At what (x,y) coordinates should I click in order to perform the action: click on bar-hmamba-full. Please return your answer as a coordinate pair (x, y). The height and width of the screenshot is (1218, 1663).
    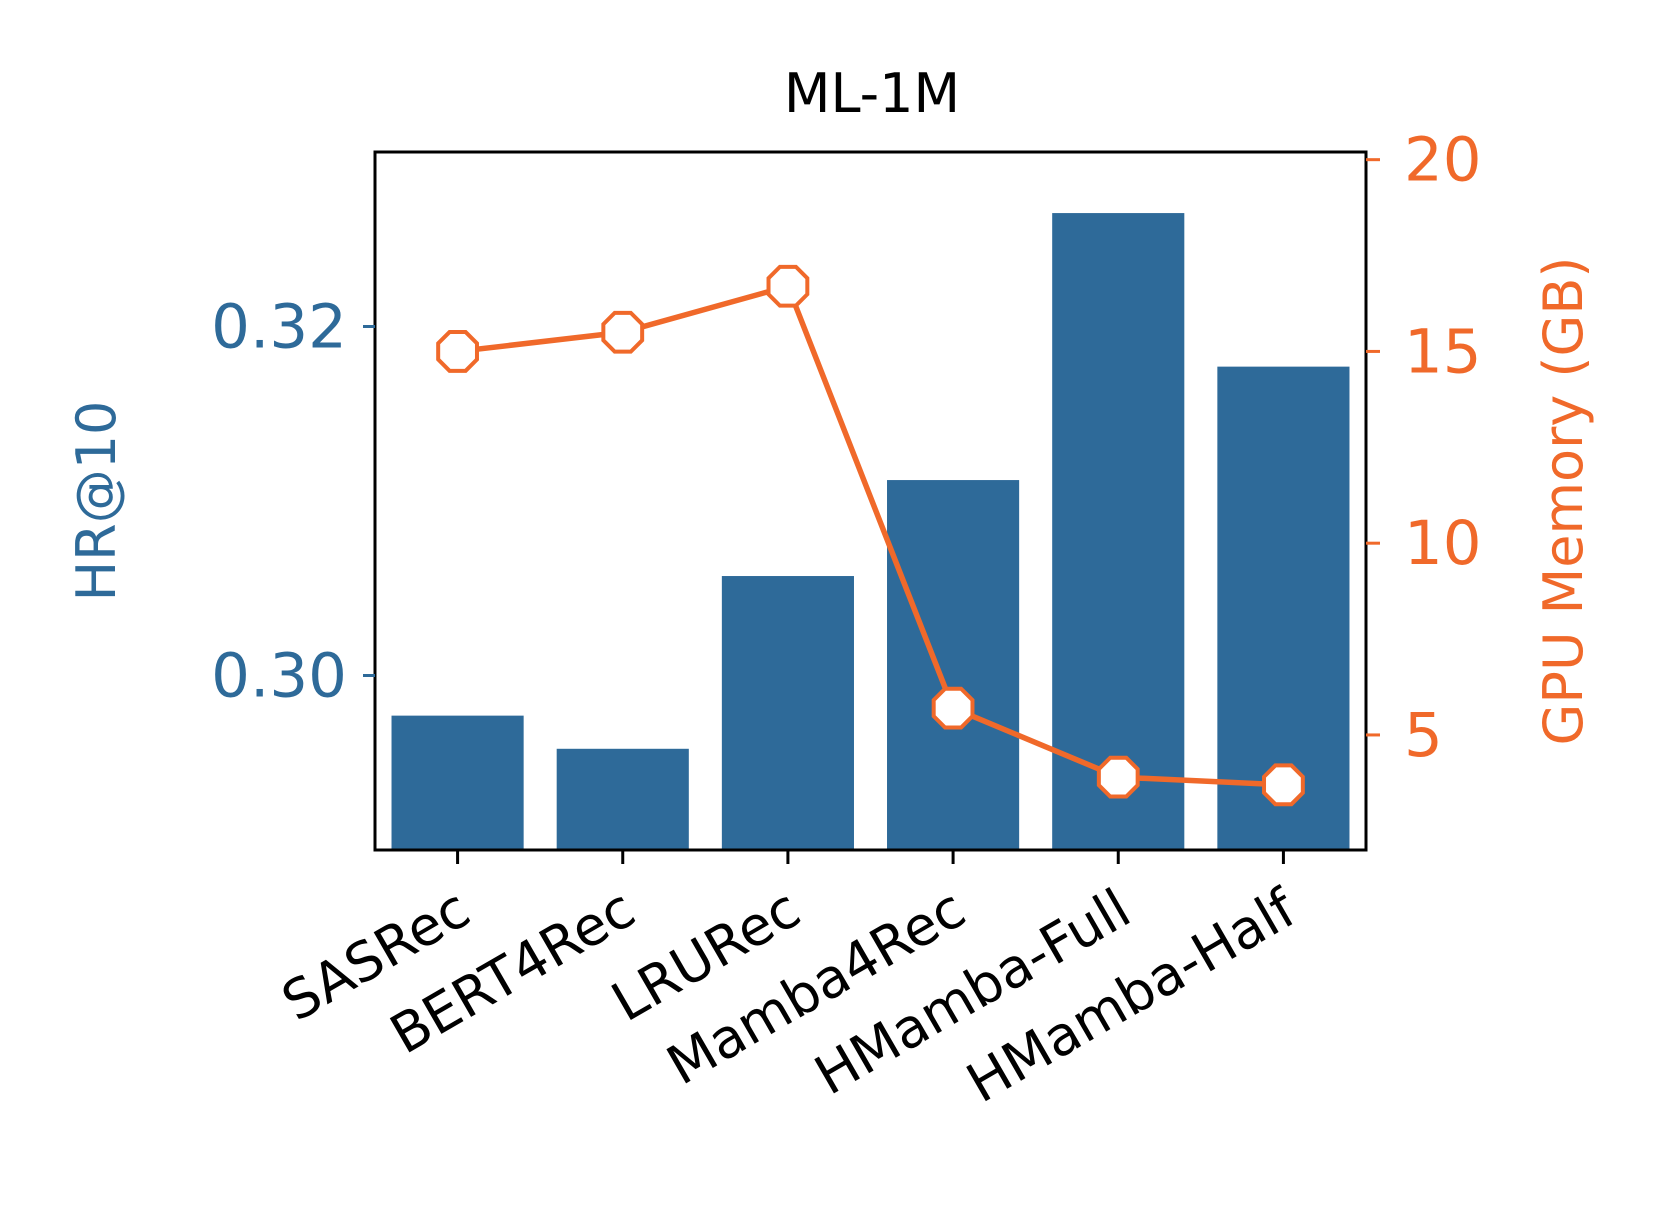
    Looking at the image, I should click on (1118, 531).